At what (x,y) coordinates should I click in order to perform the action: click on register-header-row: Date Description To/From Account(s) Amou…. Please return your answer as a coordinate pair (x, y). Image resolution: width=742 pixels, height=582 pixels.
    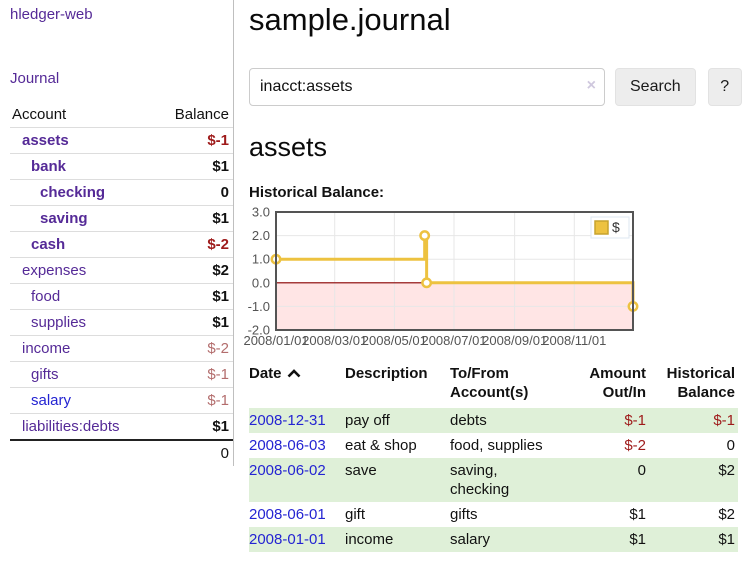
    Looking at the image, I should click on (493, 385).